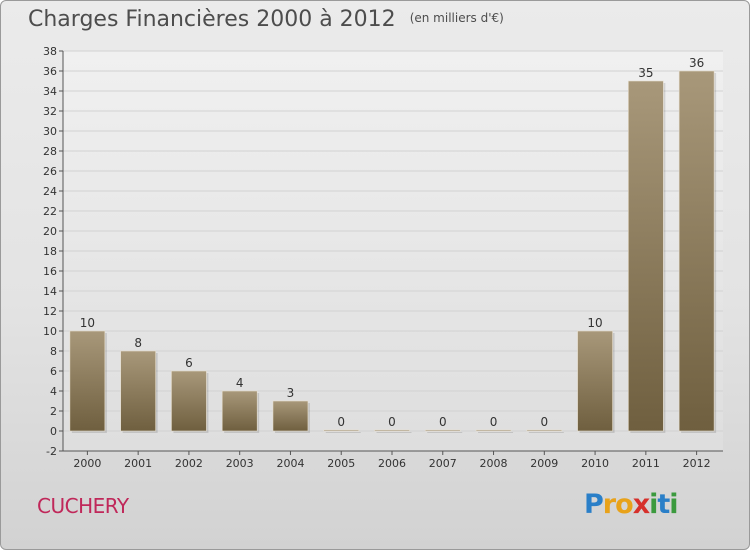 This screenshot has height=550, width=750. Describe the element at coordinates (53, 431) in the screenshot. I see `y-tick-label: 0` at that location.